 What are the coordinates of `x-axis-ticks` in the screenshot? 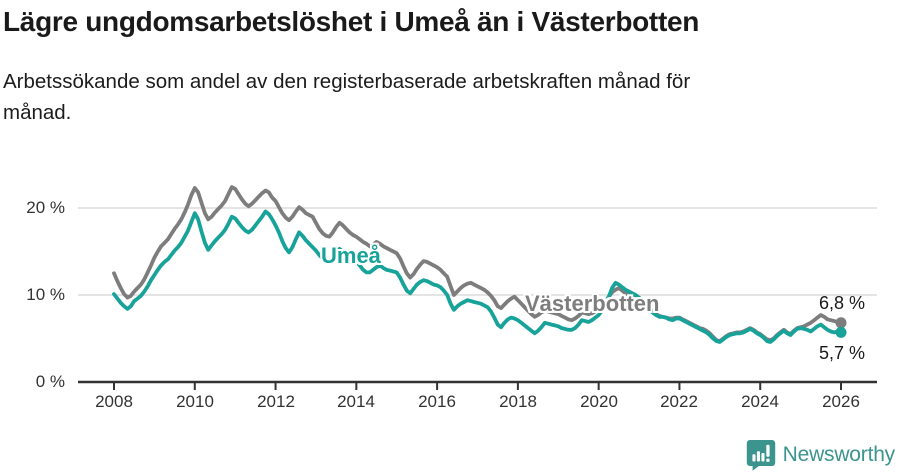 It's located at (477, 386).